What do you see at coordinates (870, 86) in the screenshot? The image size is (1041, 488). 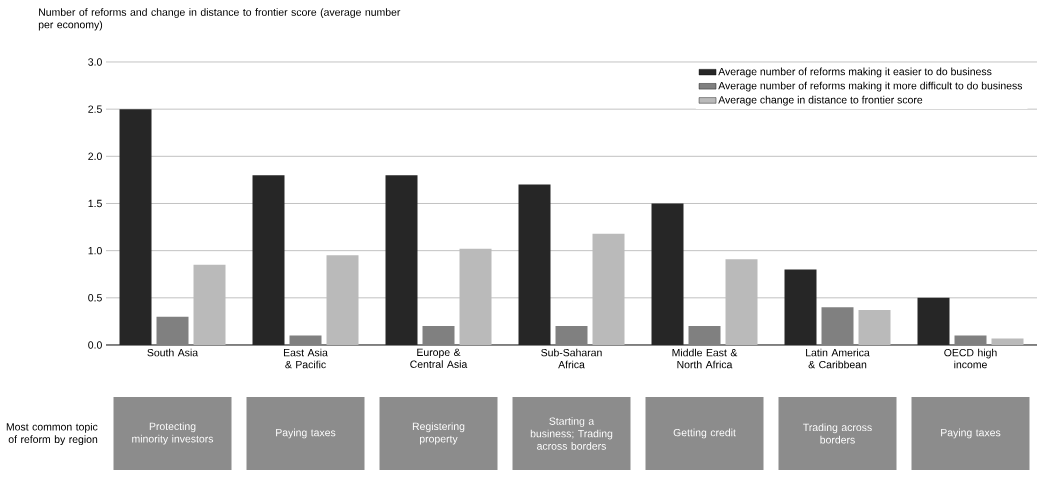 I see `legend-label: Average number of reforms making it more difficult to do business` at bounding box center [870, 86].